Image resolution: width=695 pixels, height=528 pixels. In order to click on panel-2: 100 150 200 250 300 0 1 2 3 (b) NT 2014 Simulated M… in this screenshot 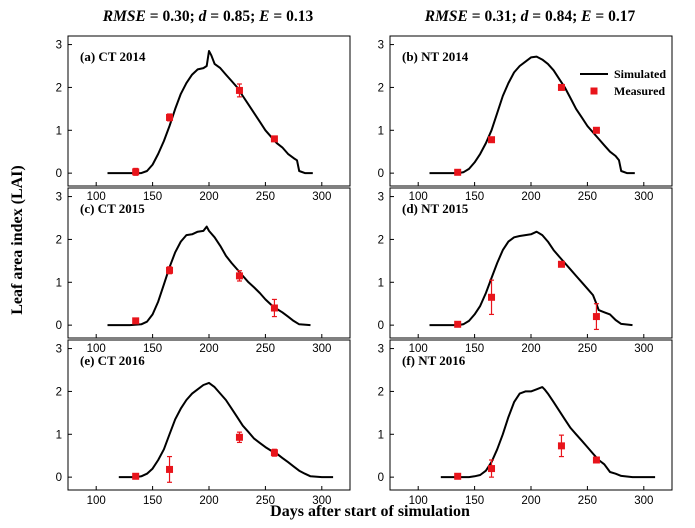, I will do `click(525, 119)`.